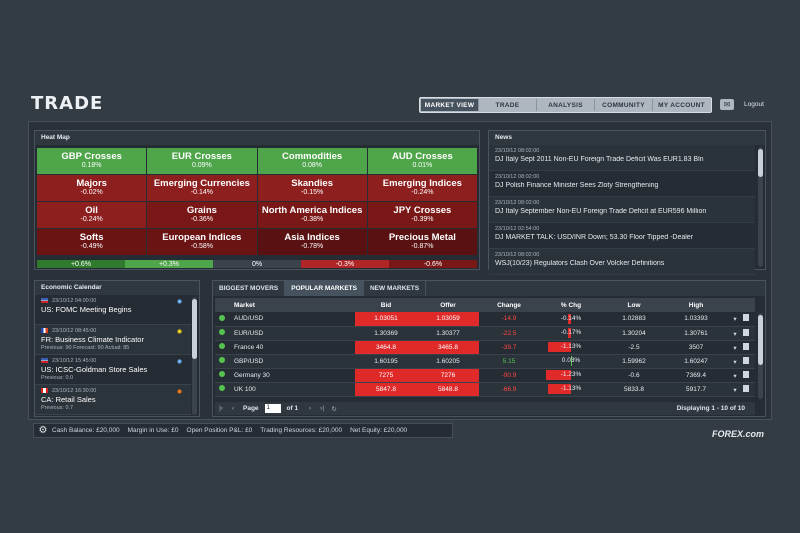 This screenshot has height=533, width=800. I want to click on next-page-icon: ›, so click(310, 408).